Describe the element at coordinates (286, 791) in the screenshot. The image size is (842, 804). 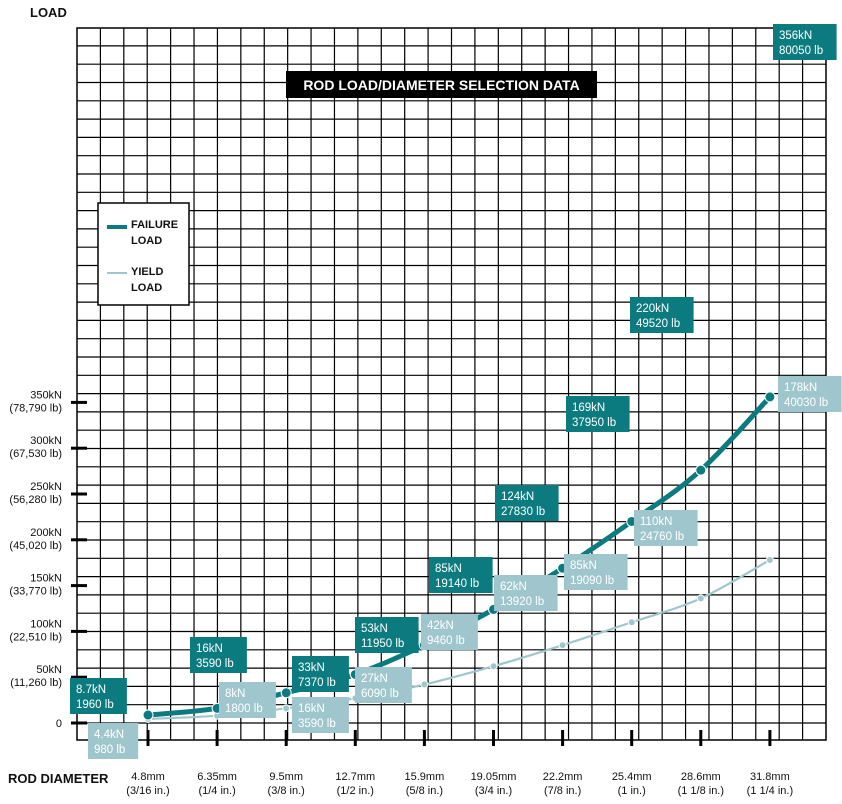
I see `x-tick-sublabel: (3/8 in.)` at that location.